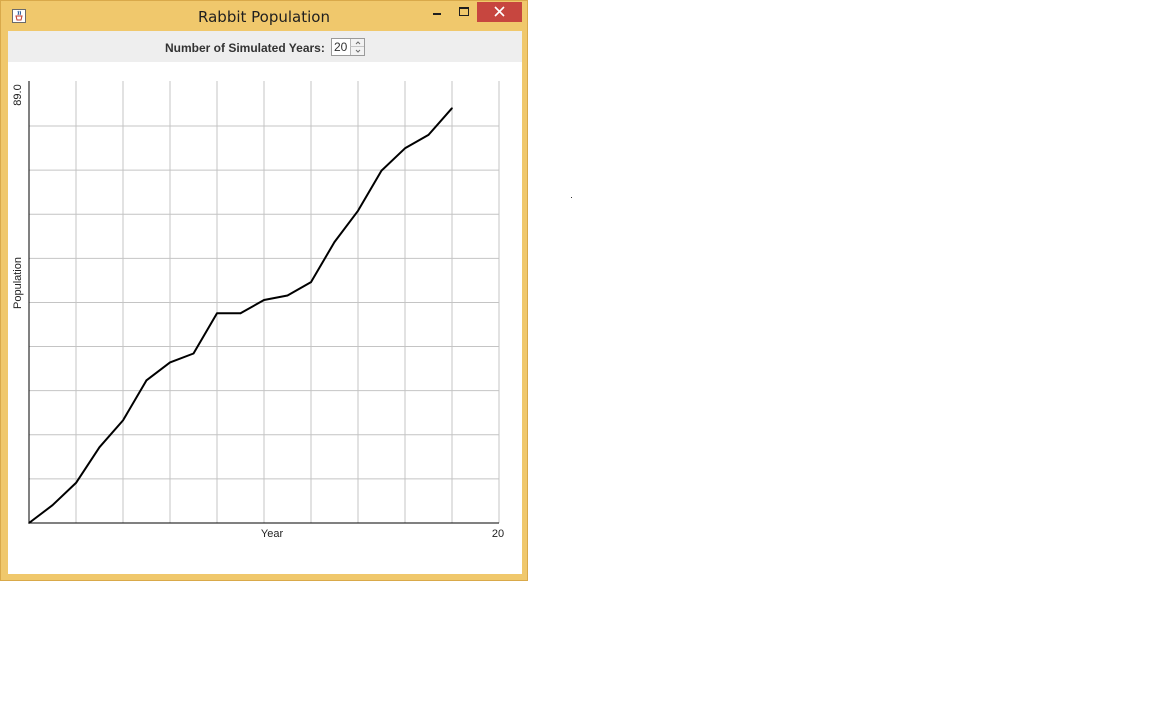 The height and width of the screenshot is (720, 1152). I want to click on years-label: Number of Simulated Years:, so click(245, 48).